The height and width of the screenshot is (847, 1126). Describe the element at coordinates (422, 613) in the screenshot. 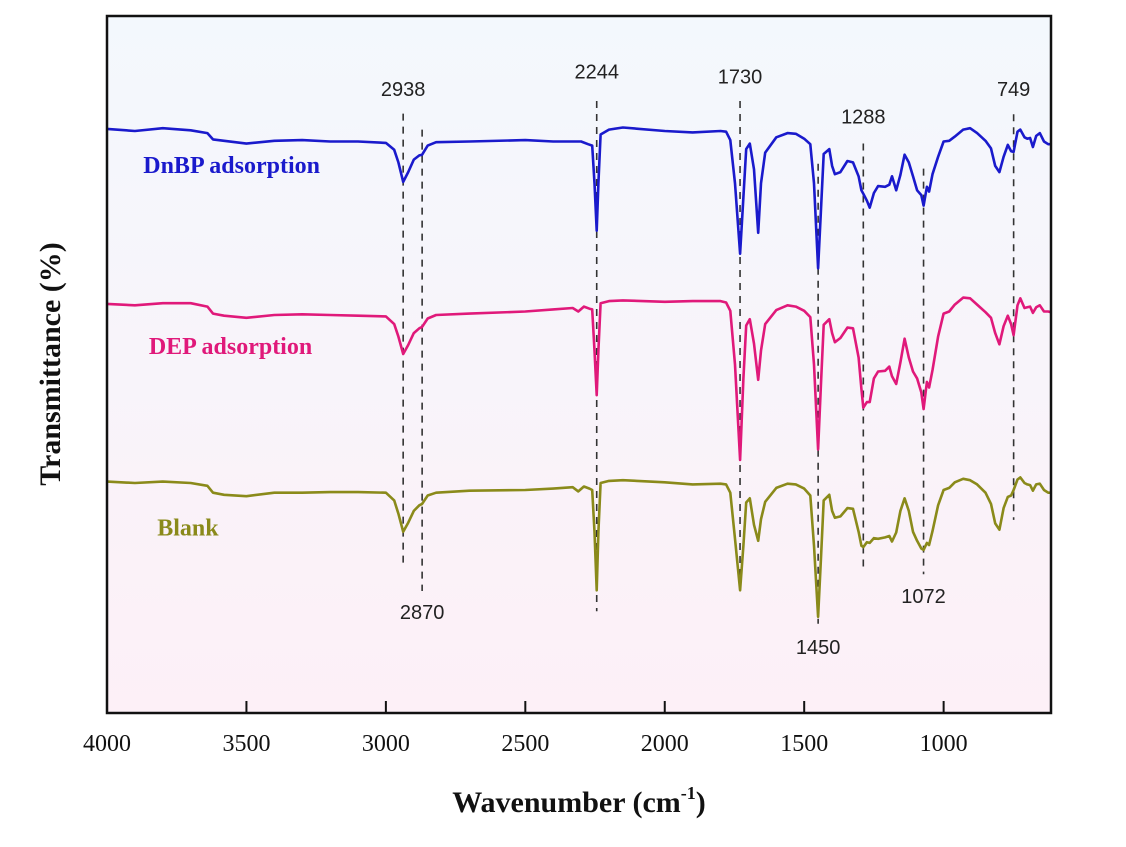

I see `annotation-label-2870: 2870` at that location.